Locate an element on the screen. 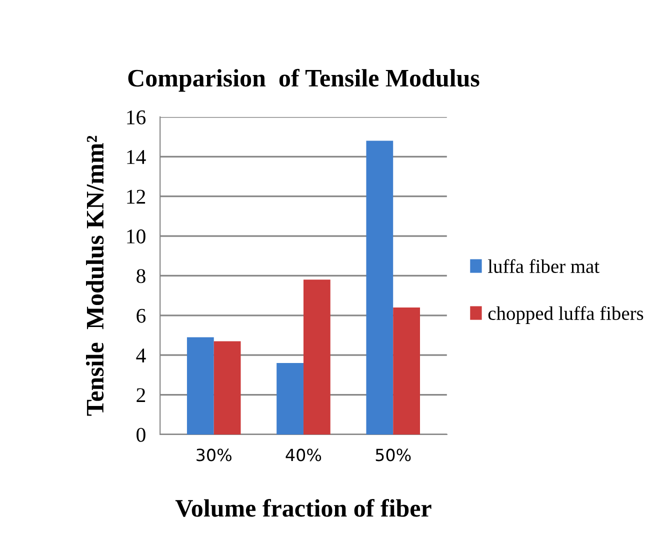  y-tick-label: 0 is located at coordinates (141, 435).